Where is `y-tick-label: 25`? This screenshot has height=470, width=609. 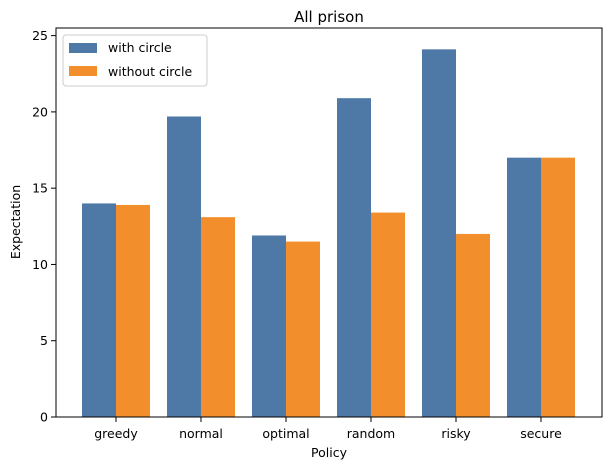
y-tick-label: 25 is located at coordinates (40, 35).